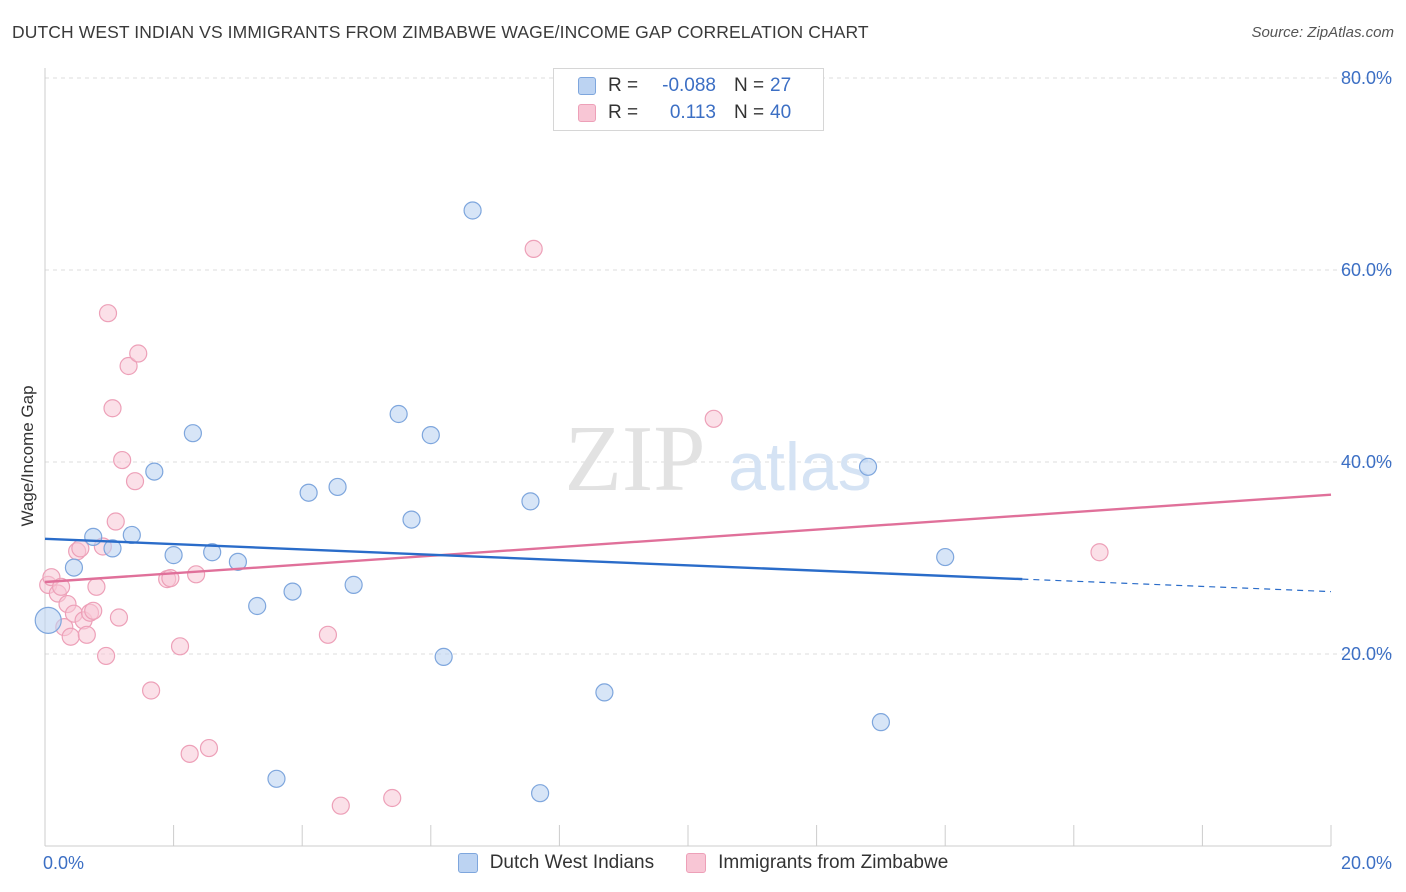 This screenshot has width=1406, height=892. I want to click on r-value-pink: 0.113, so click(692, 112).